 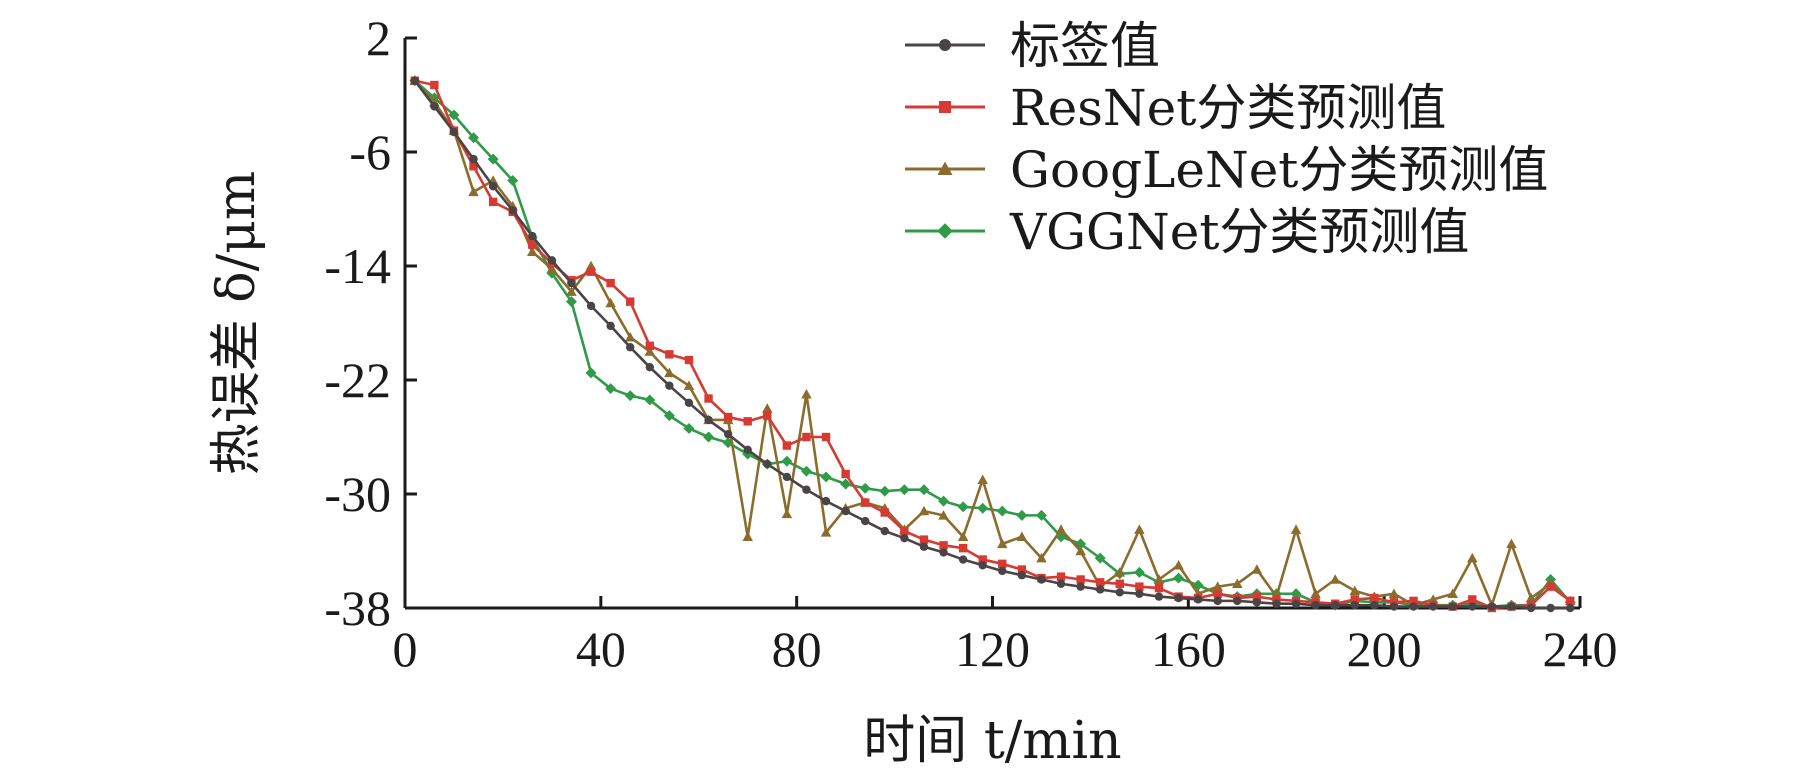 I want to click on legend-label: ResNet分类预测值, so click(x=1228, y=108).